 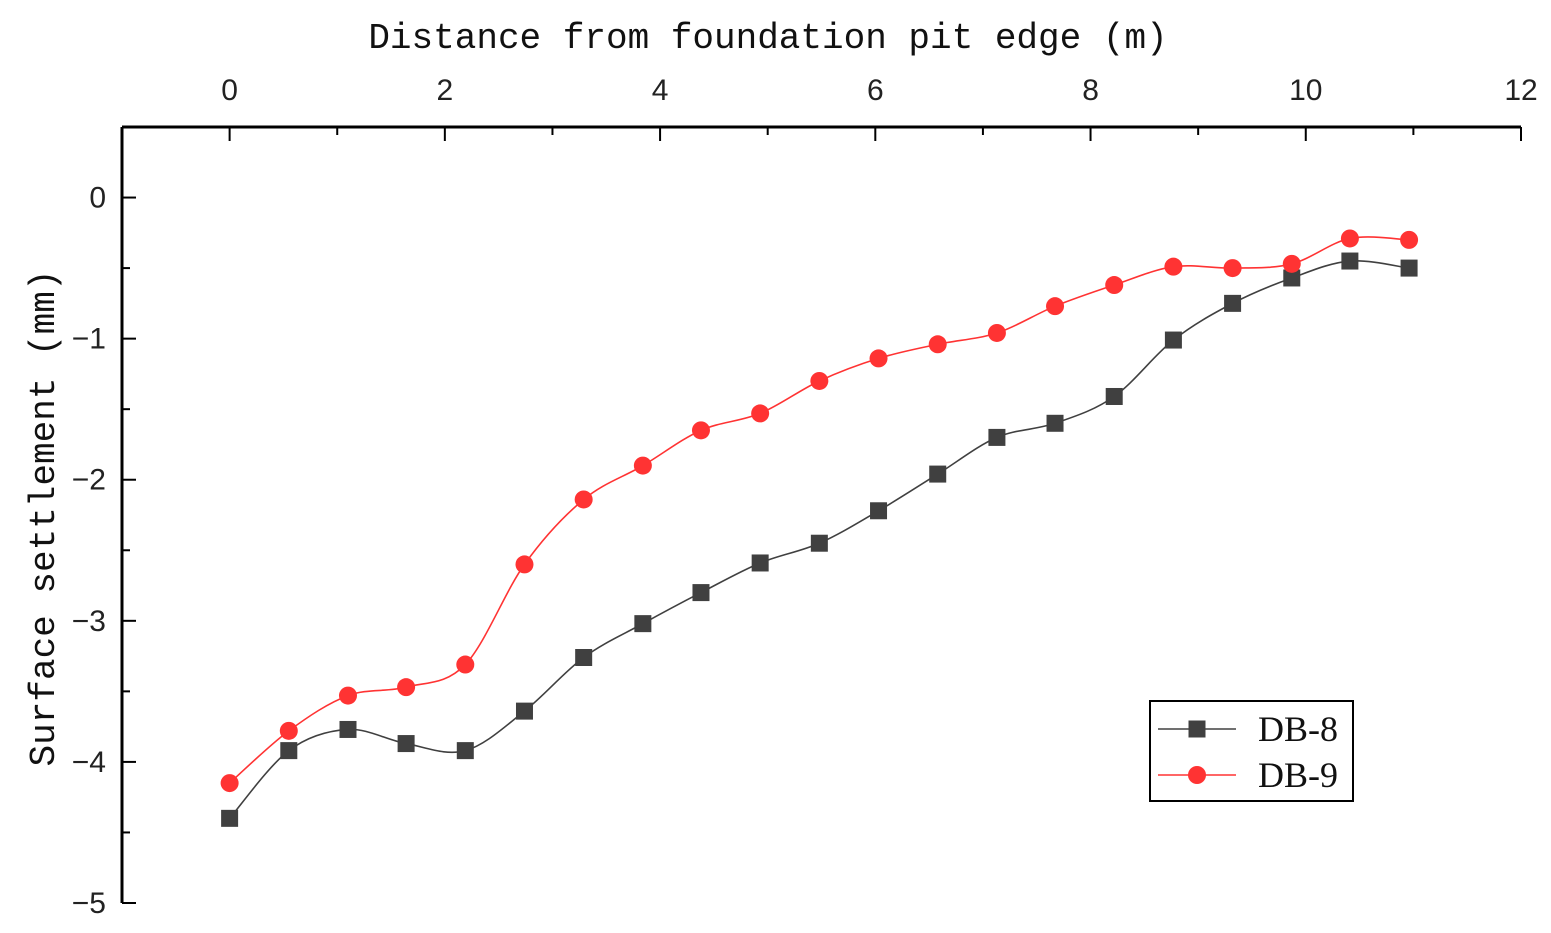 What do you see at coordinates (1520, 90) in the screenshot?
I see `x-tick-label: 12` at bounding box center [1520, 90].